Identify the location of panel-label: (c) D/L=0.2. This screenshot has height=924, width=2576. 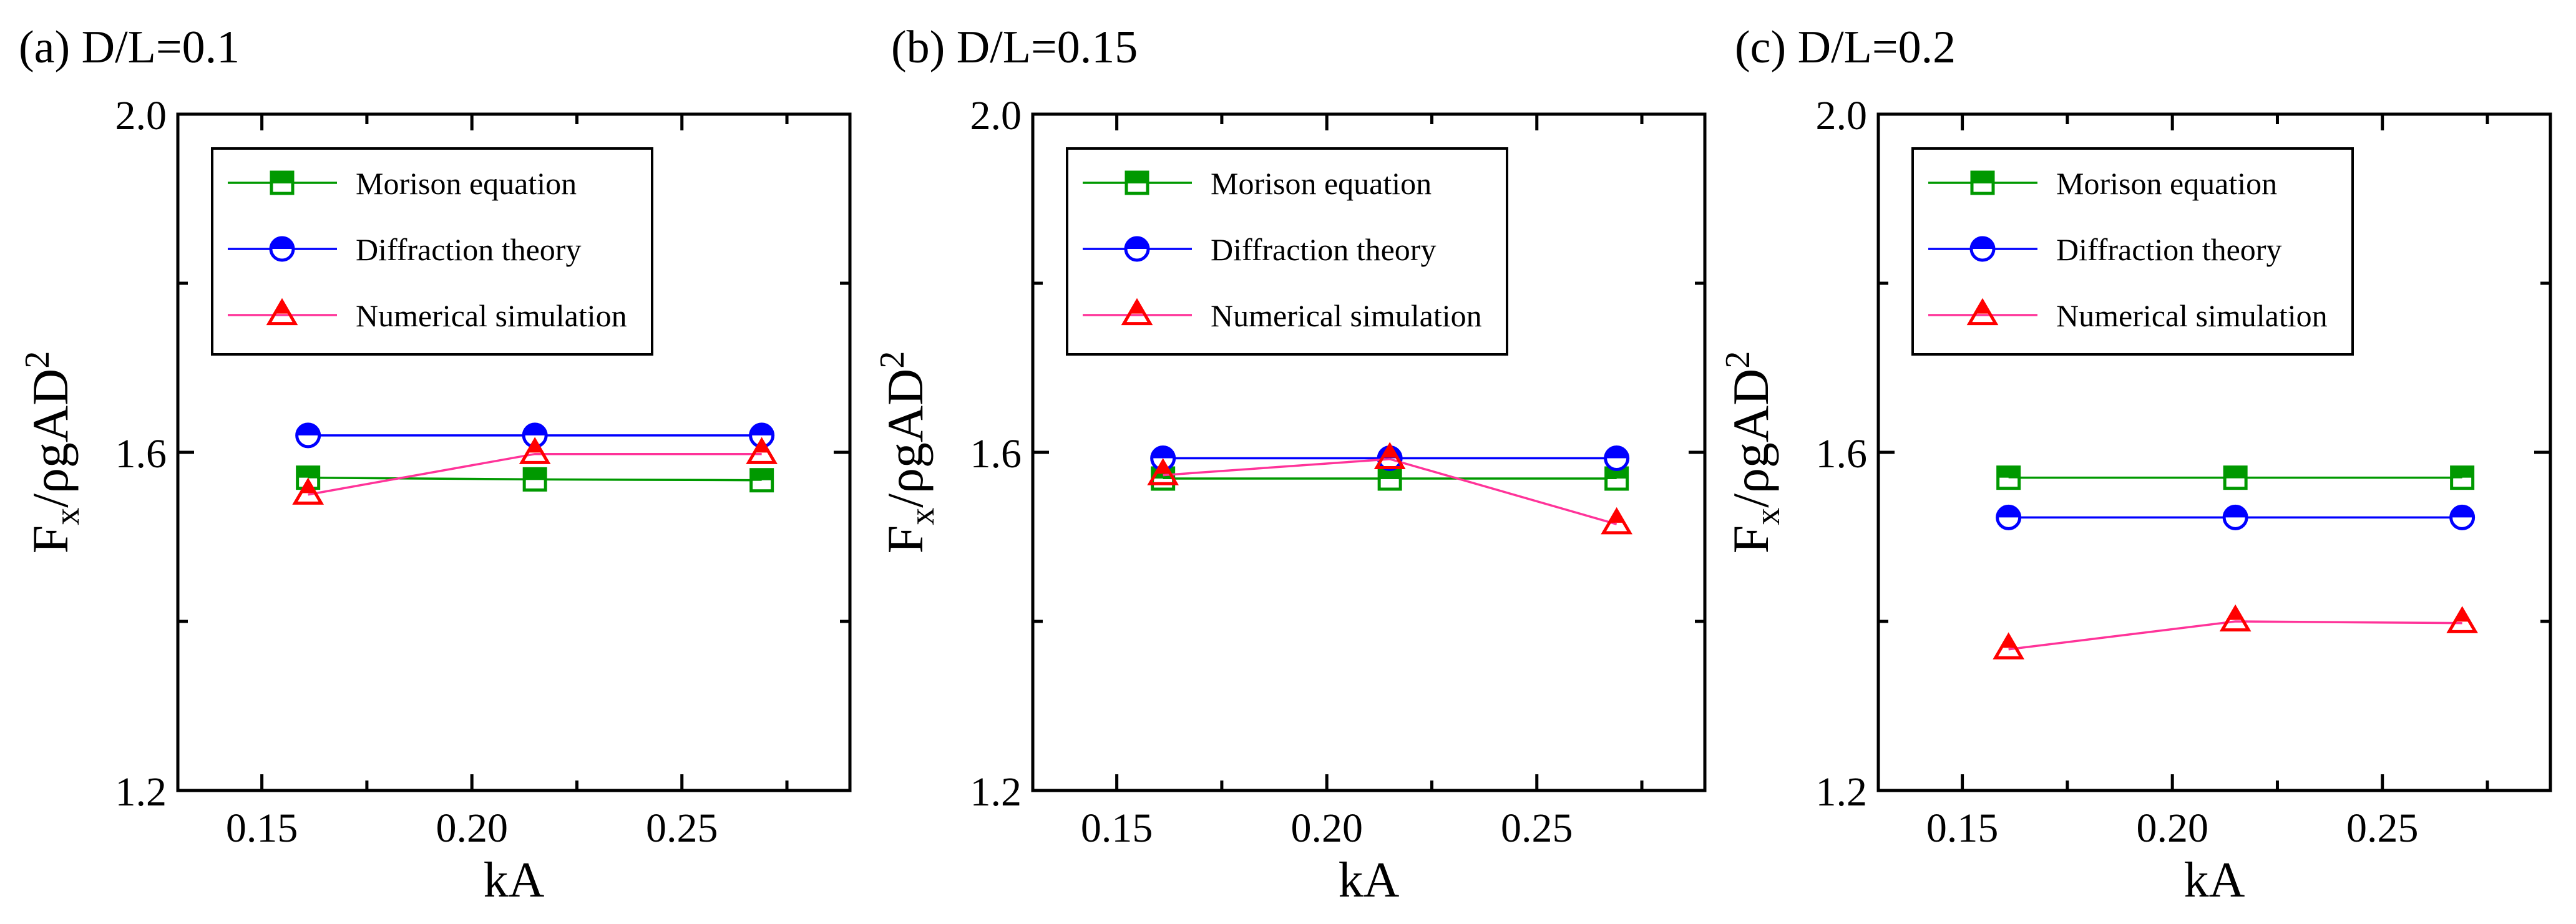
(1845, 48).